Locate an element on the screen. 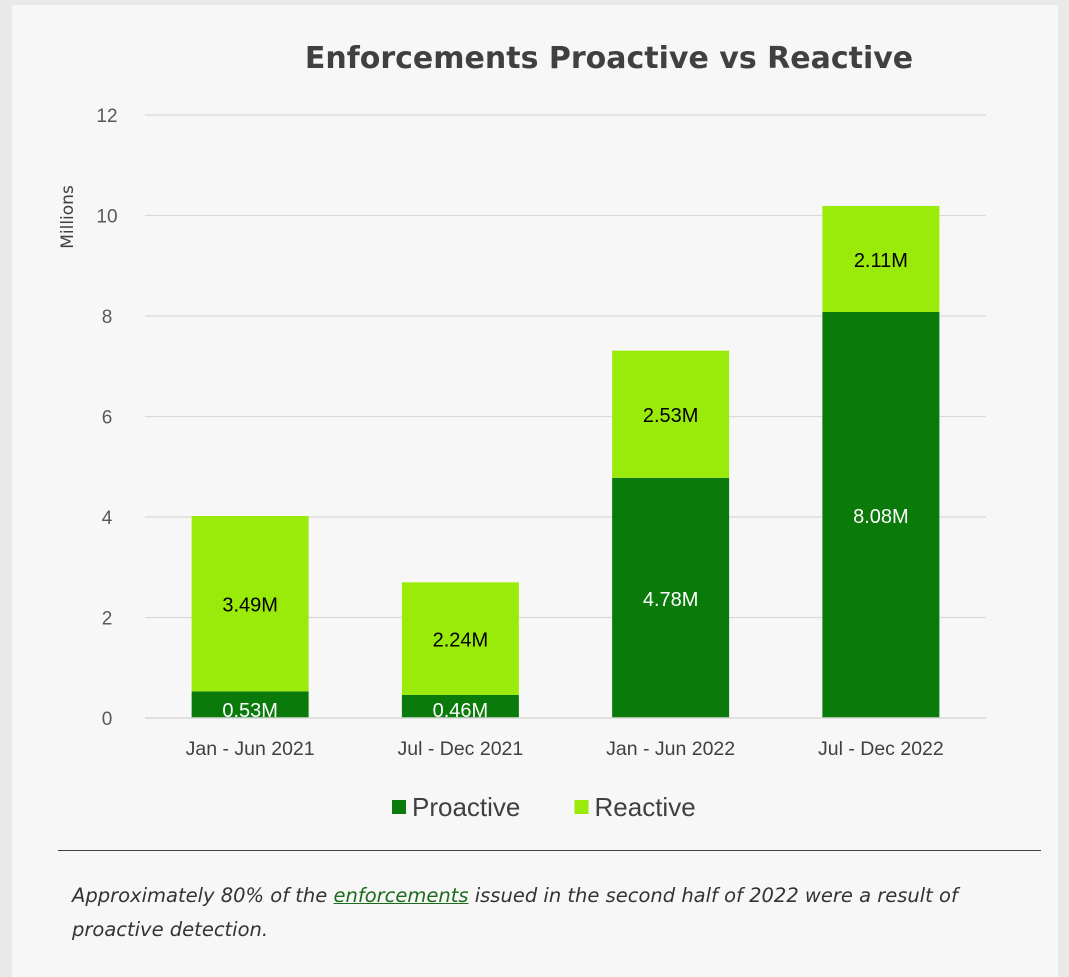  y-tick-label: 12 is located at coordinates (106, 116).